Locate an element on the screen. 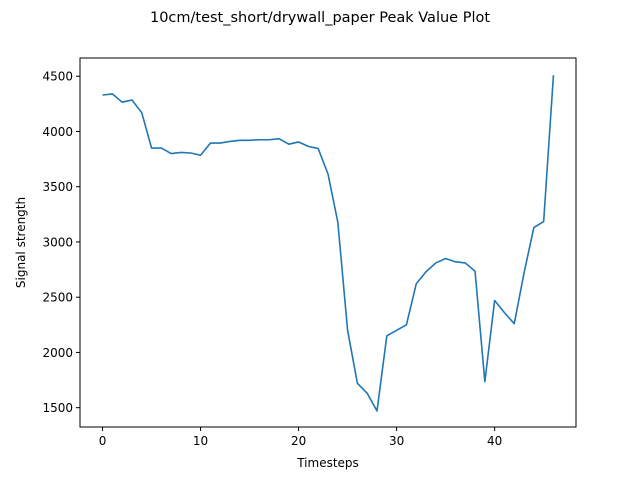 This screenshot has width=640, height=480. x-tick-label: 0 is located at coordinates (103, 441).